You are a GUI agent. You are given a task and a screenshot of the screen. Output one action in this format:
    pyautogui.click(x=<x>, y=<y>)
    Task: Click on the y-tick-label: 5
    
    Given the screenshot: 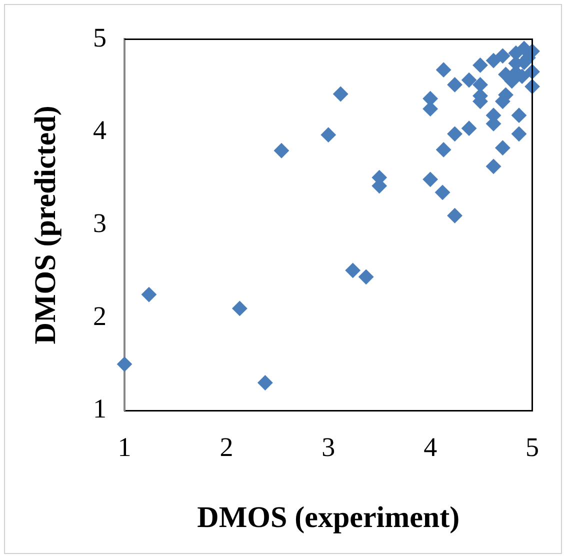 What is the action you would take?
    pyautogui.click(x=99, y=37)
    